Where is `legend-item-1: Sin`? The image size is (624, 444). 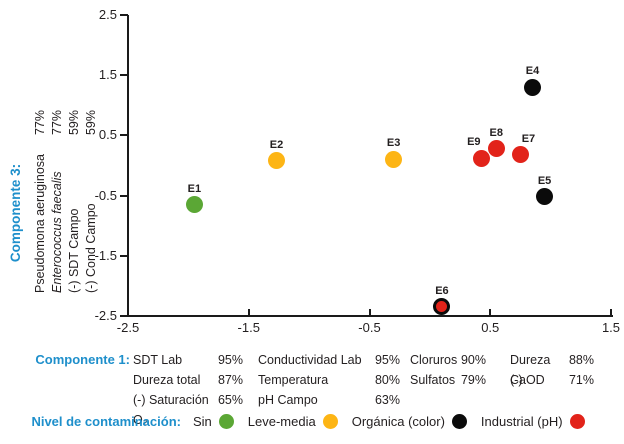
legend-item-1: Sin is located at coordinates (217, 421).